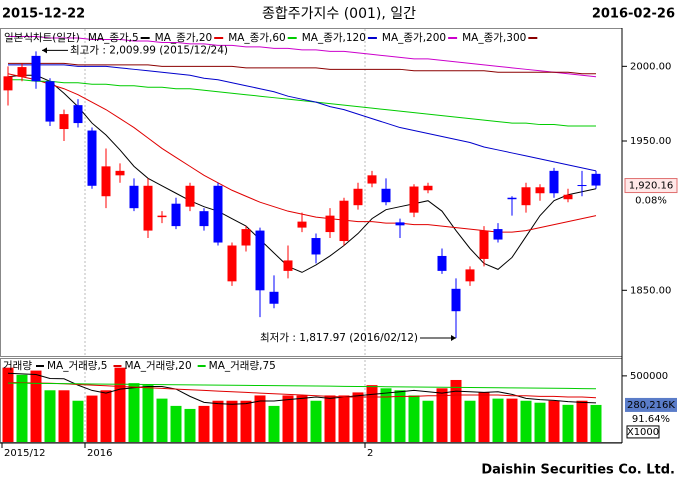 The width and height of the screenshot is (678, 484). I want to click on legend-entry: MA_종가,20, so click(184, 38).